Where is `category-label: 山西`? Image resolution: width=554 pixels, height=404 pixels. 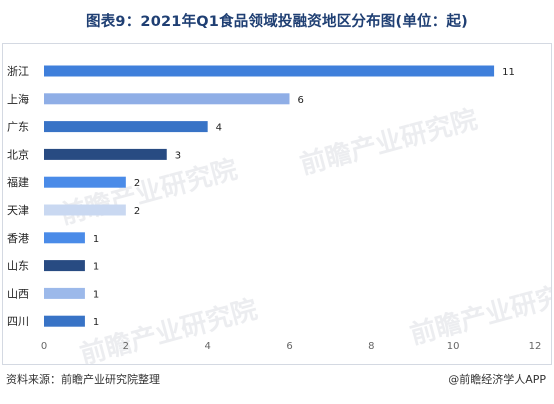 category-label: 山西 is located at coordinates (18, 293).